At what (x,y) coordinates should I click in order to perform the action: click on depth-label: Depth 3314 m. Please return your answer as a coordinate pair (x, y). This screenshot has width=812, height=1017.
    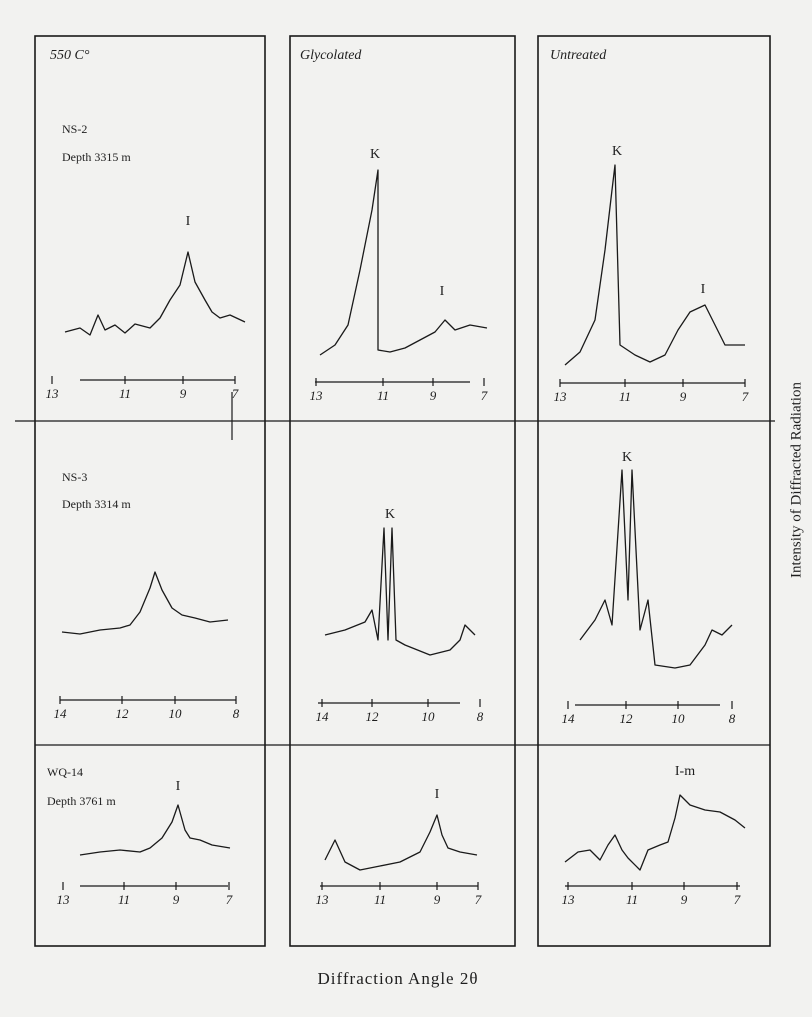
    Looking at the image, I should click on (96, 504).